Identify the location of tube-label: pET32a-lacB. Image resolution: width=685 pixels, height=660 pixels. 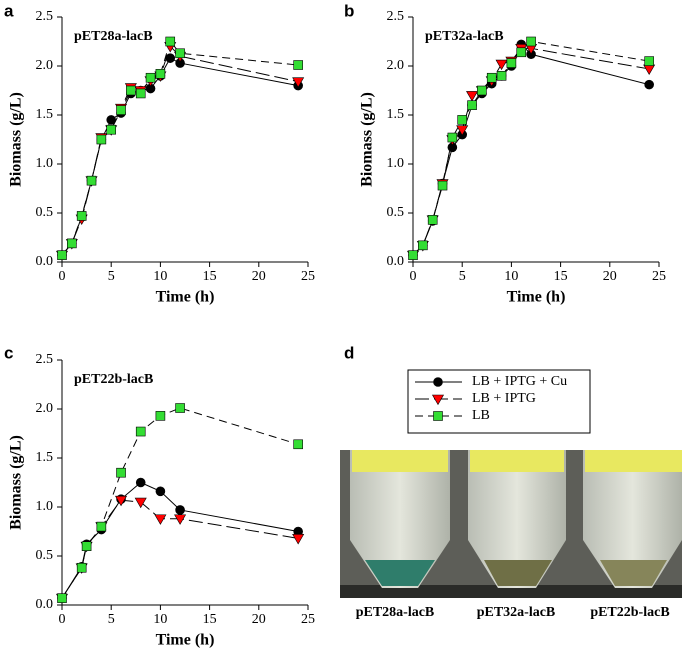
(516, 612).